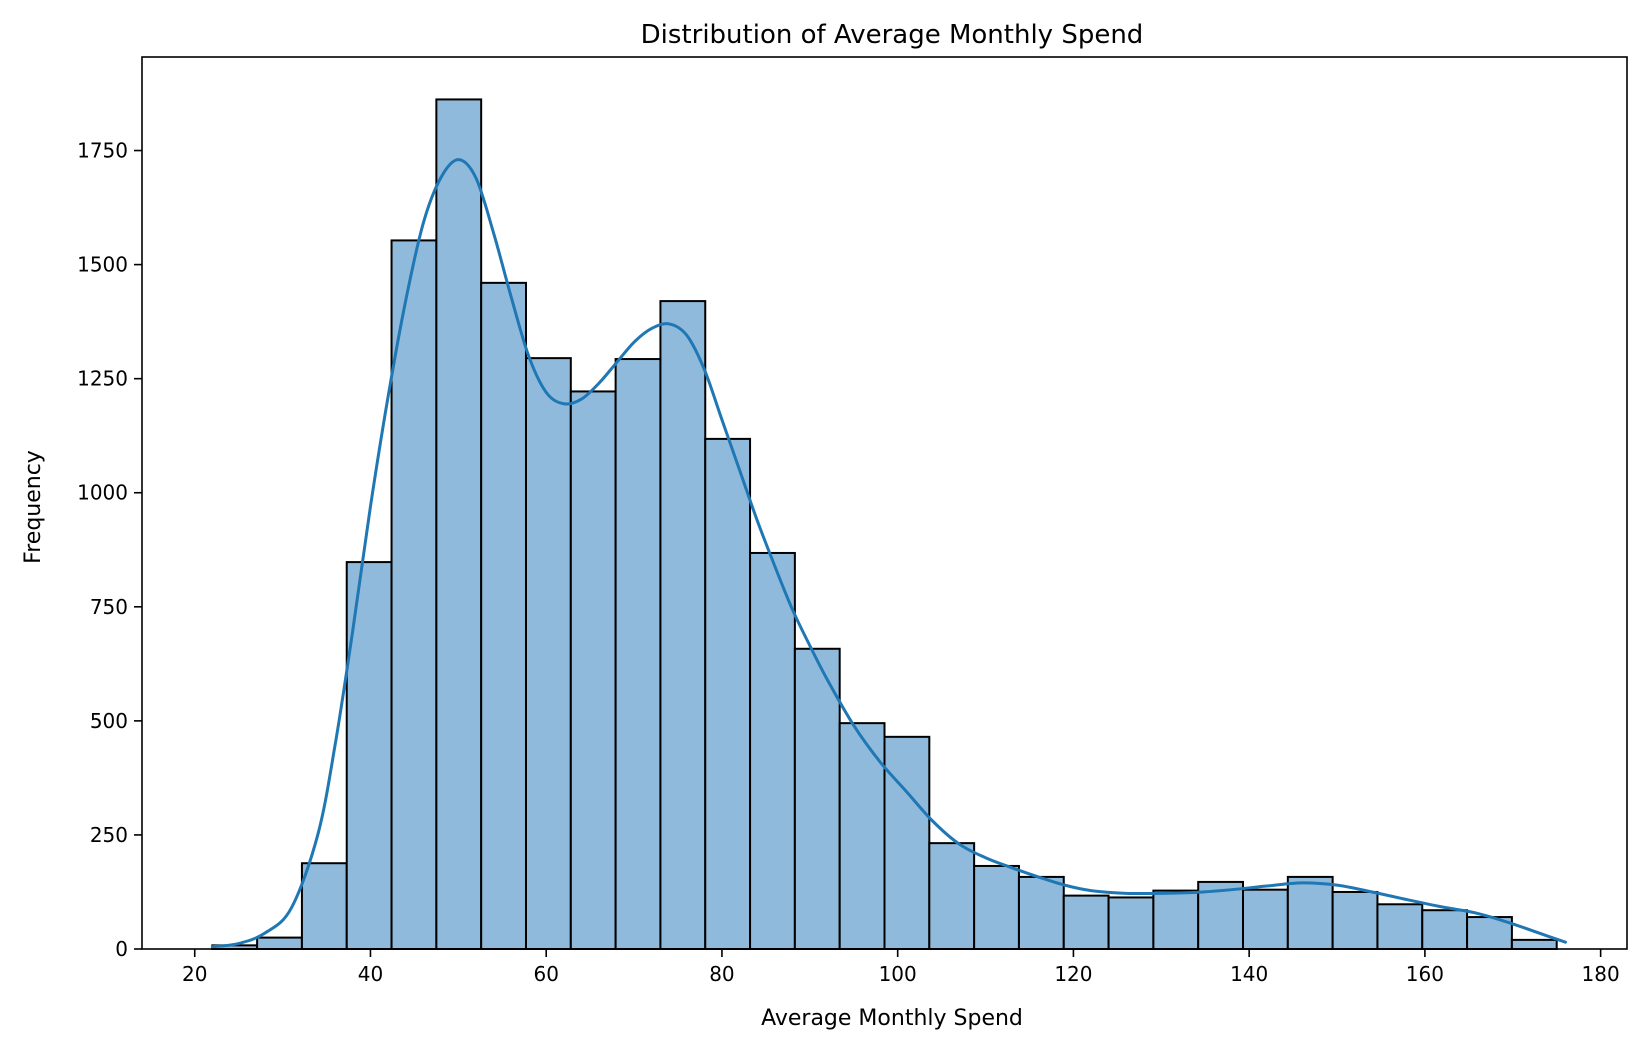 This screenshot has height=1046, width=1649. I want to click on x-tick-label: 140, so click(1249, 974).